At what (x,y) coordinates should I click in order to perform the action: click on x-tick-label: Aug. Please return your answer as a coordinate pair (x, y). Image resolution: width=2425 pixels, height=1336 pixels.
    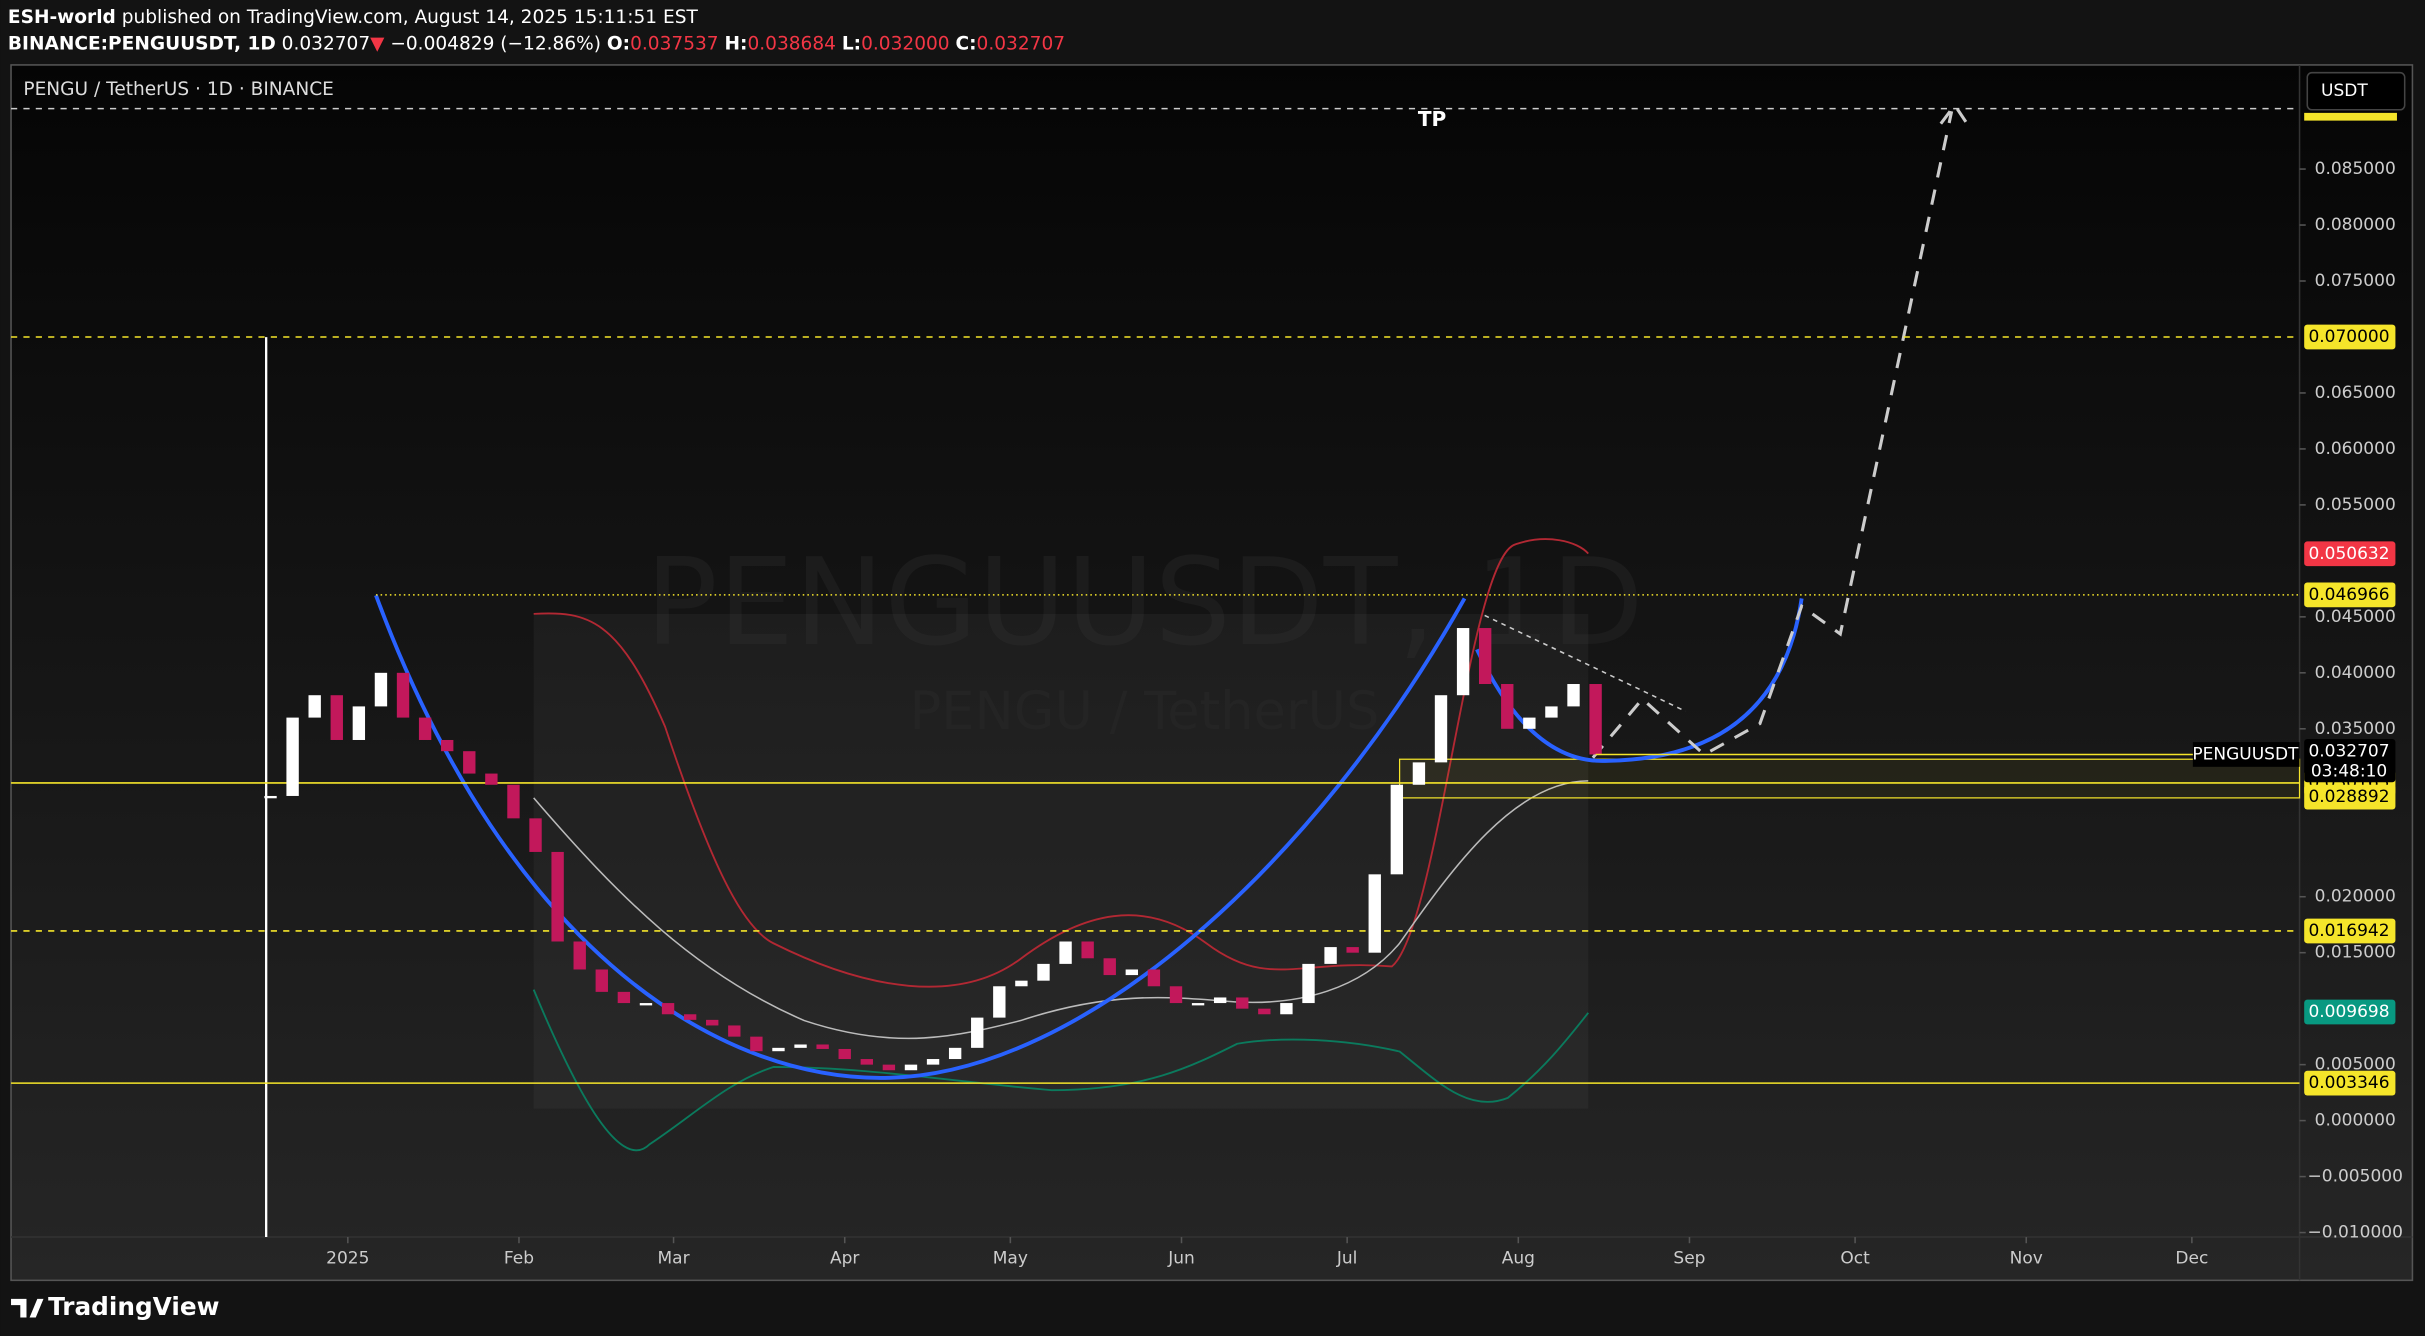
    Looking at the image, I should click on (1518, 1259).